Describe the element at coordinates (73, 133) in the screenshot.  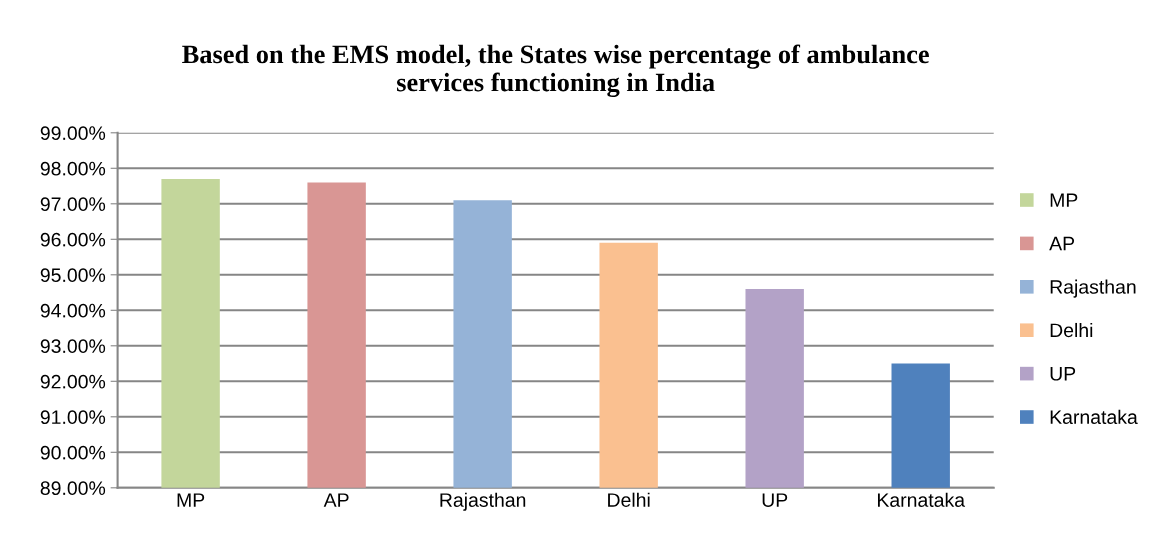
I see `y-tick-label: 99.00%` at that location.